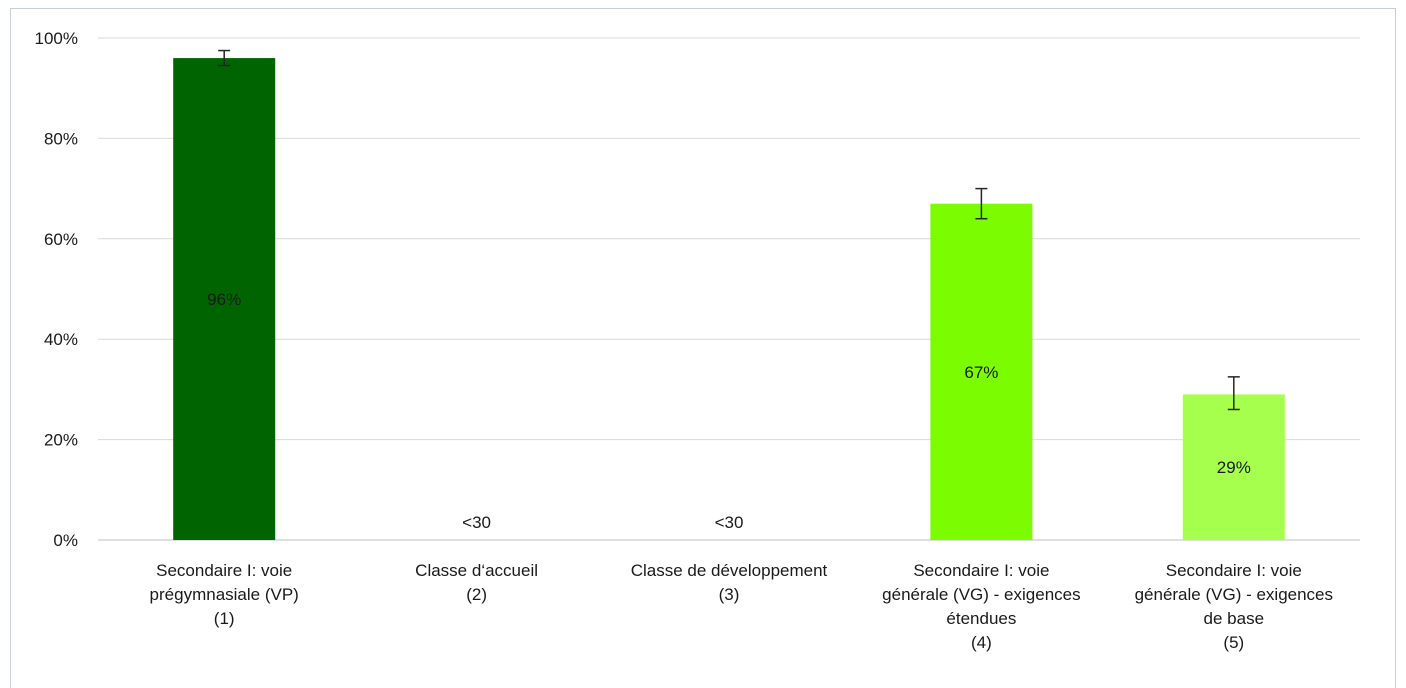  I want to click on x-tick-label-3: Classe de développement (3), so click(729, 582).